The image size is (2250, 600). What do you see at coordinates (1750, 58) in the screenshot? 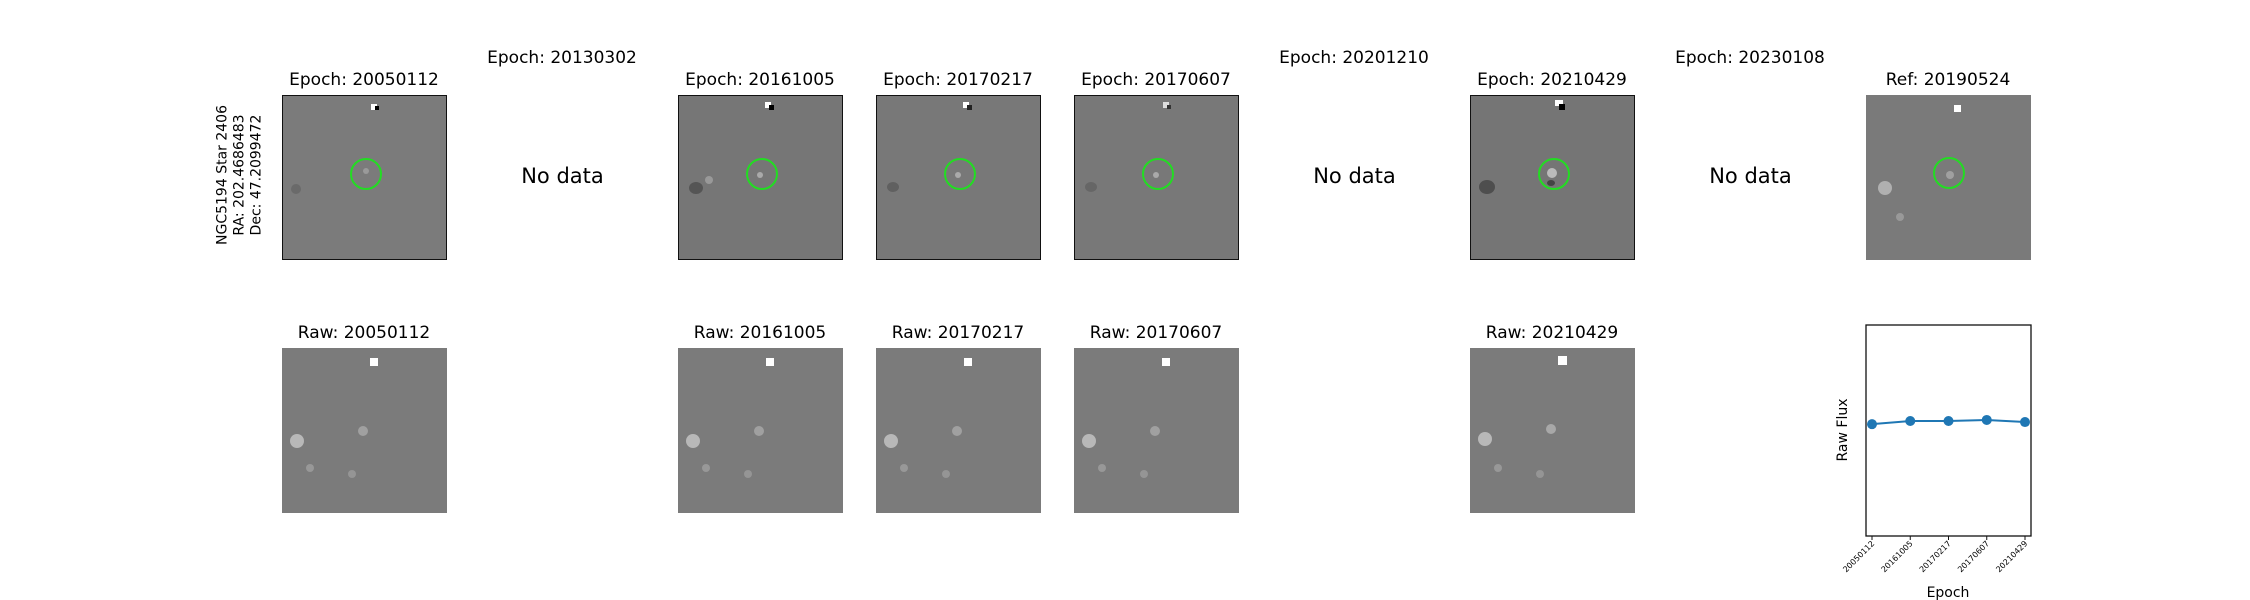
I see `title-epoch-20230108: Epoch: 20230108` at bounding box center [1750, 58].